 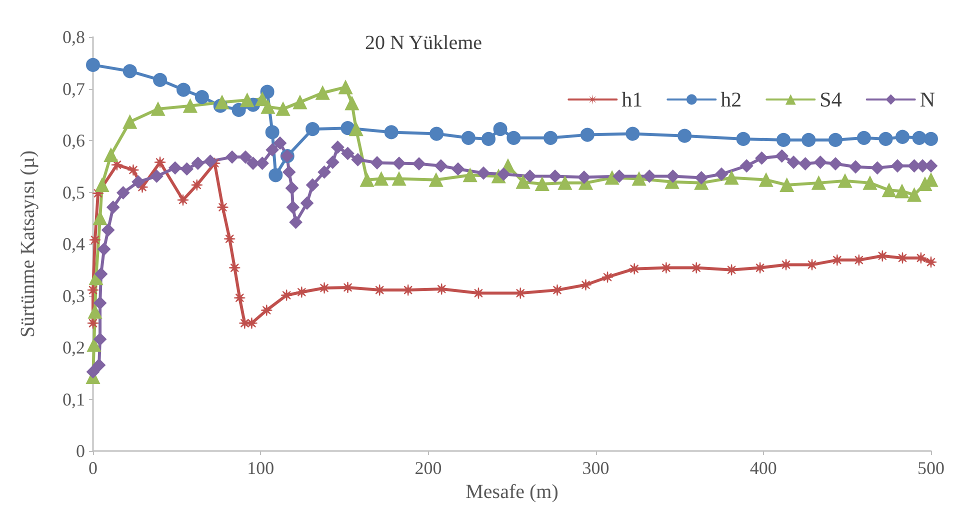 I want to click on x-axis-title: Mesafe (m), so click(x=512, y=491).